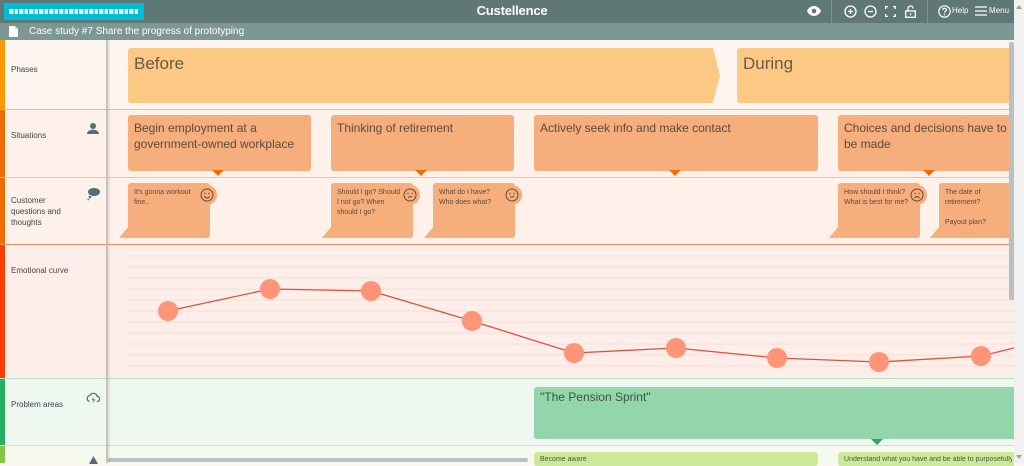 Image resolution: width=1024 pixels, height=466 pixels. I want to click on person-icon, so click(93, 128).